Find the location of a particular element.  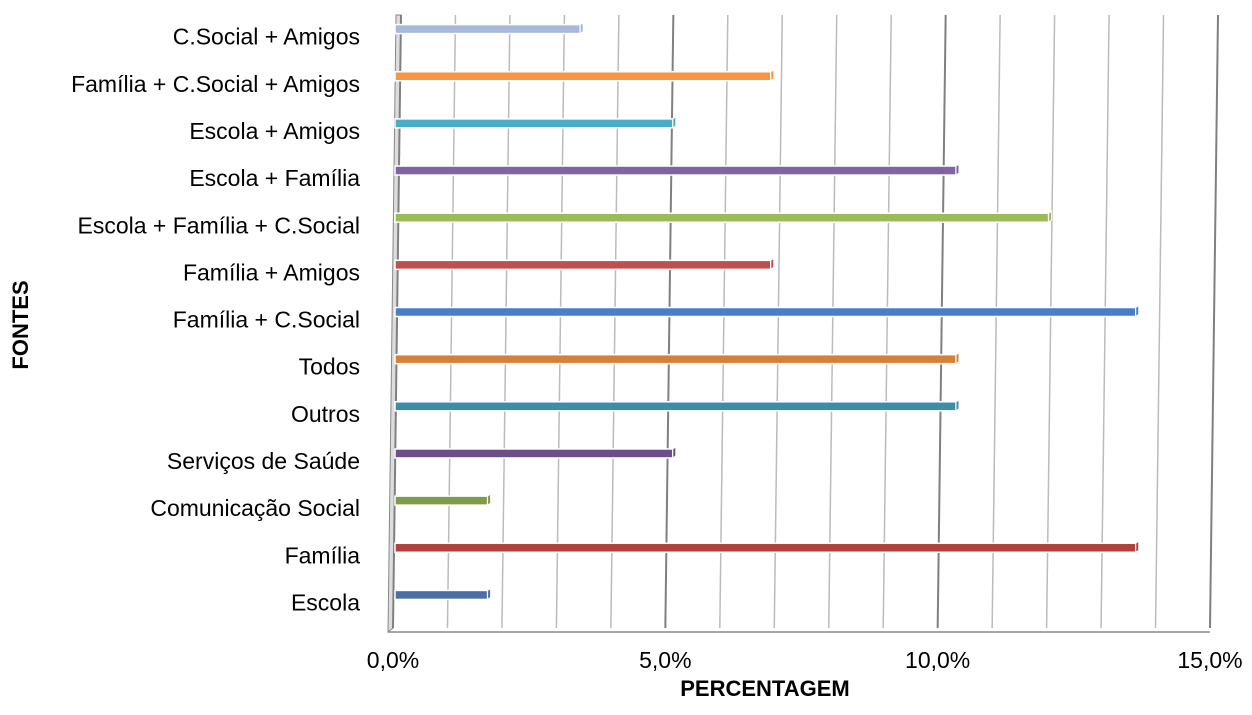

x-tick-label: 5,0% is located at coordinates (665, 660).